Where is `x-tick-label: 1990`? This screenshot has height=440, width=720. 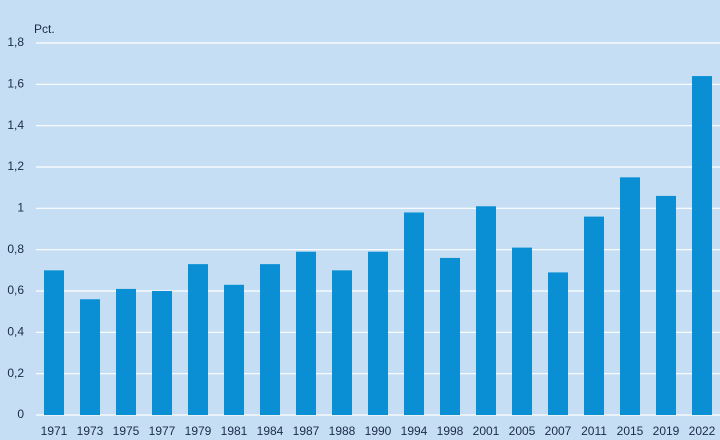 x-tick-label: 1990 is located at coordinates (378, 431).